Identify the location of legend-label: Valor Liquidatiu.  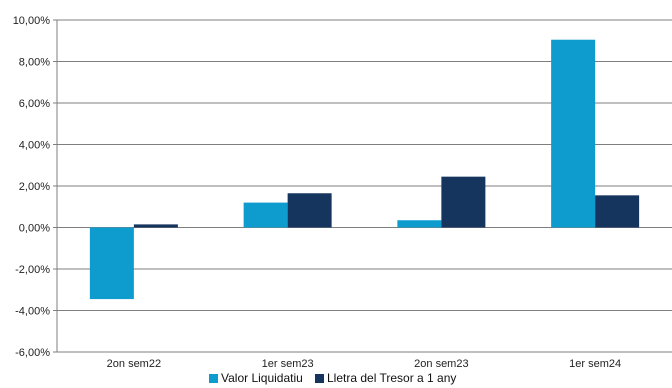
(262, 378).